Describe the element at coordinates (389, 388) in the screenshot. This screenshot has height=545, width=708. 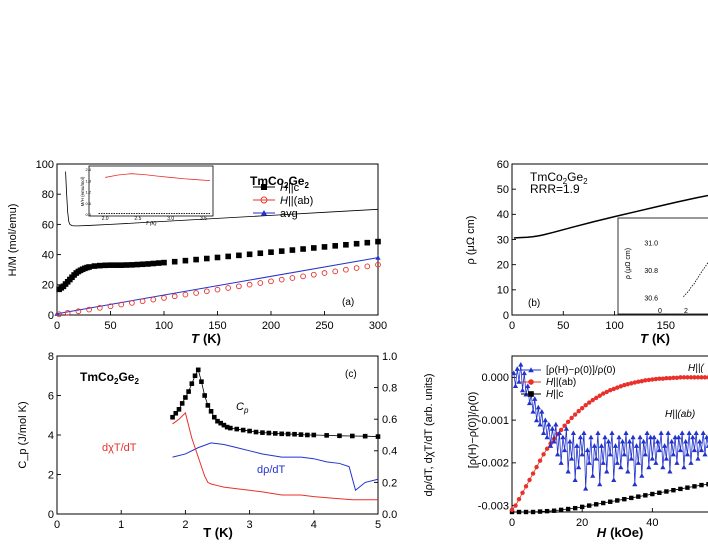
I see `panel-c-y2tick-label: 0.8` at that location.